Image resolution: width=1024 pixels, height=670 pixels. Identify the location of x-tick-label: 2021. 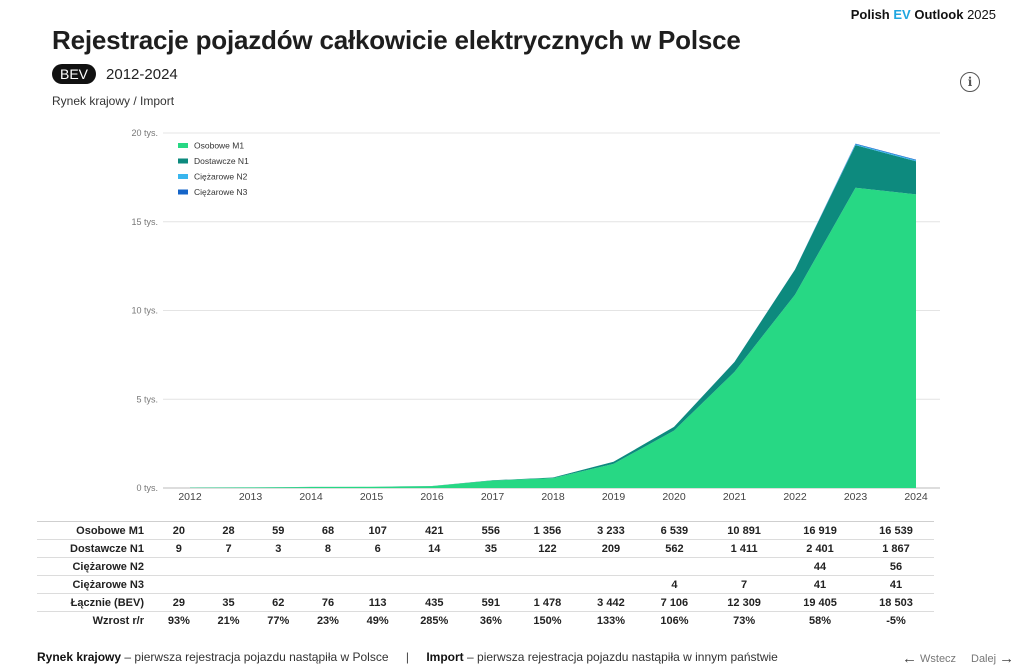
(735, 497).